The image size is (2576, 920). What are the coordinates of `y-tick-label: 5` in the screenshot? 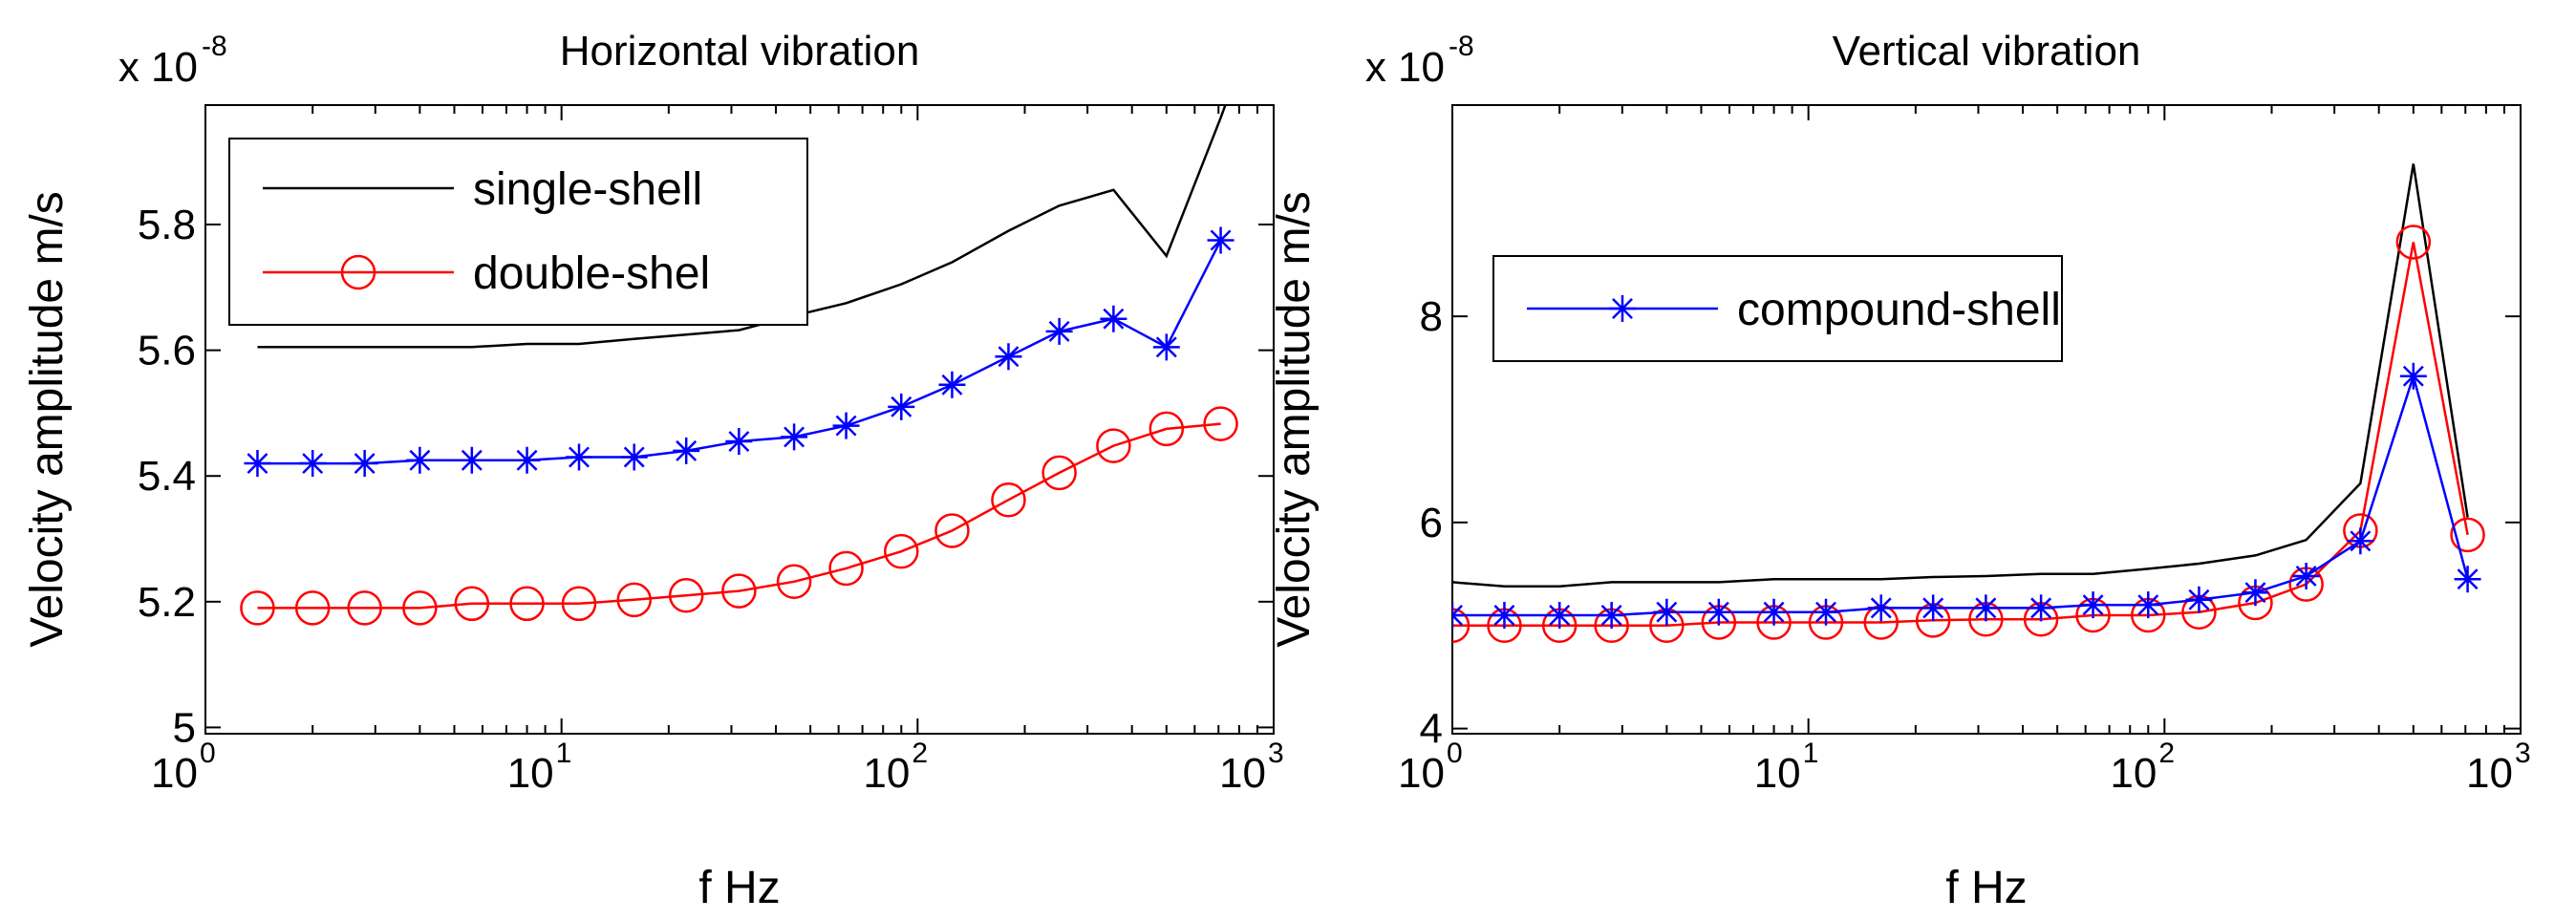 It's located at (184, 727).